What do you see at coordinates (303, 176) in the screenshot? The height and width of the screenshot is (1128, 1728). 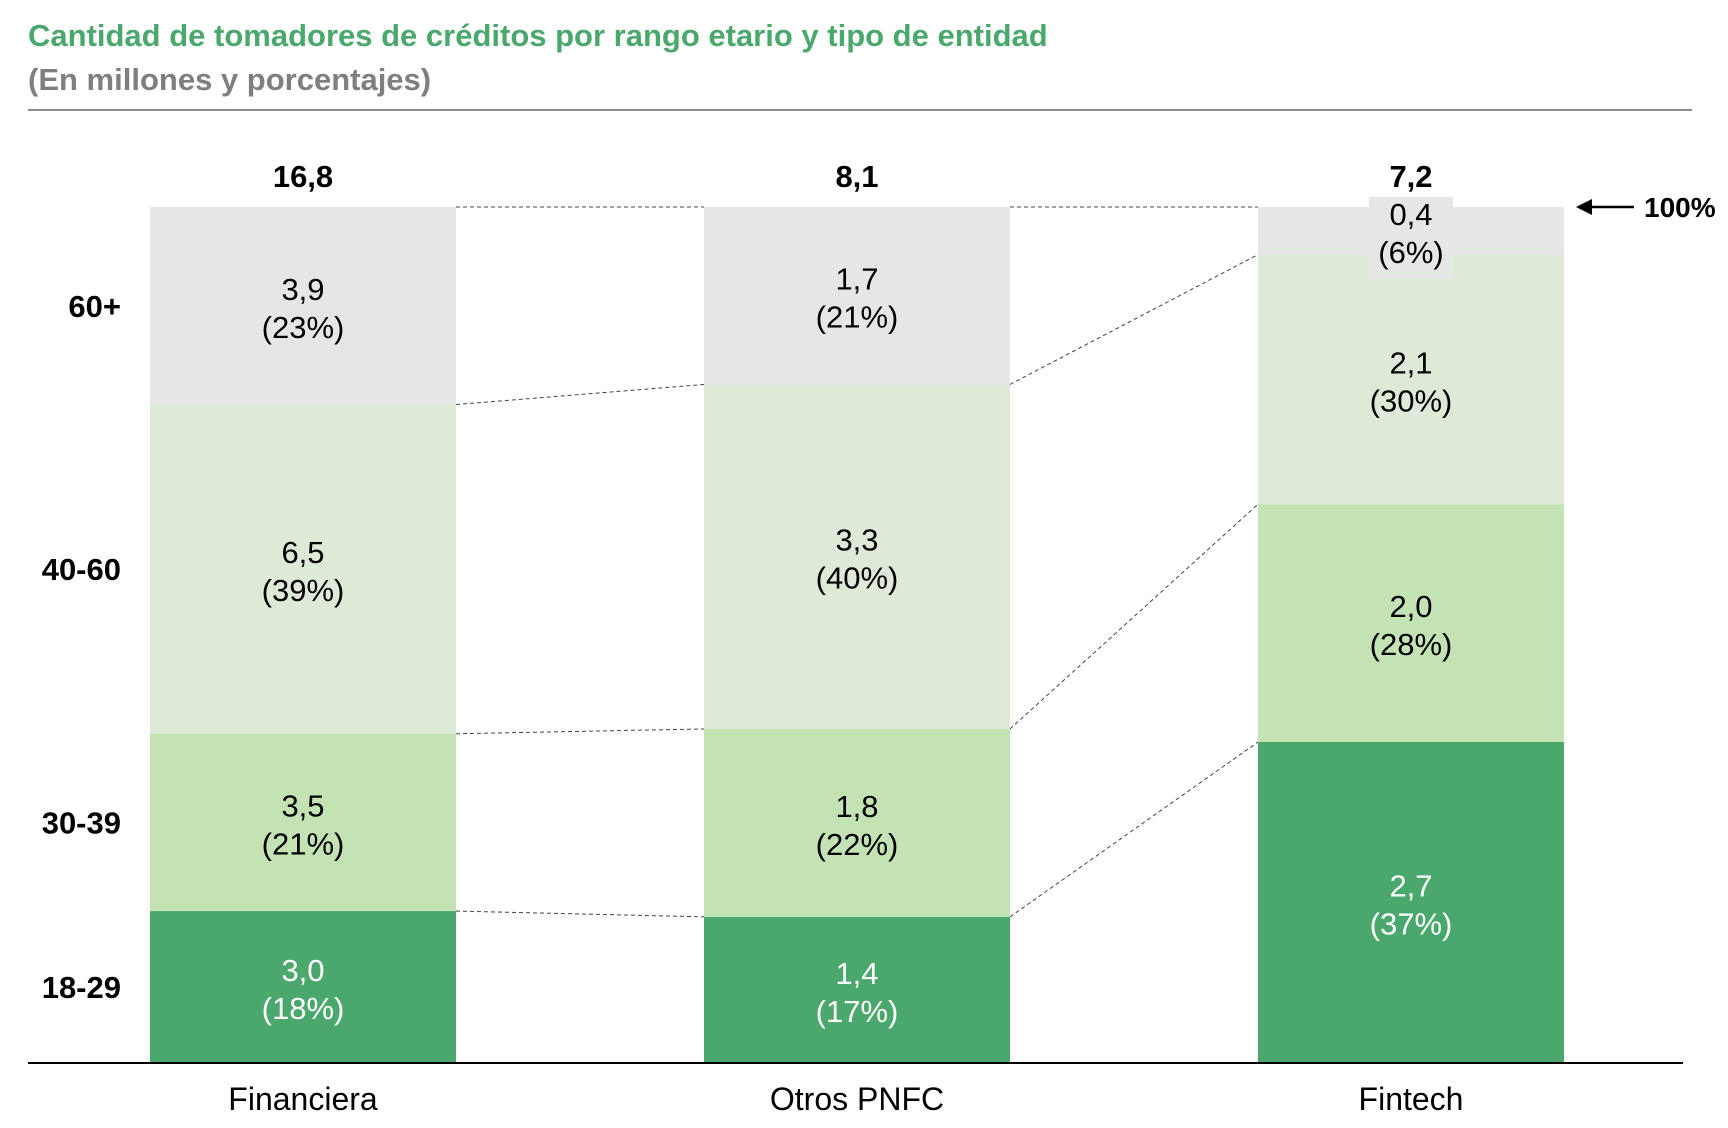 I see `total-label-financiera: 16,8` at bounding box center [303, 176].